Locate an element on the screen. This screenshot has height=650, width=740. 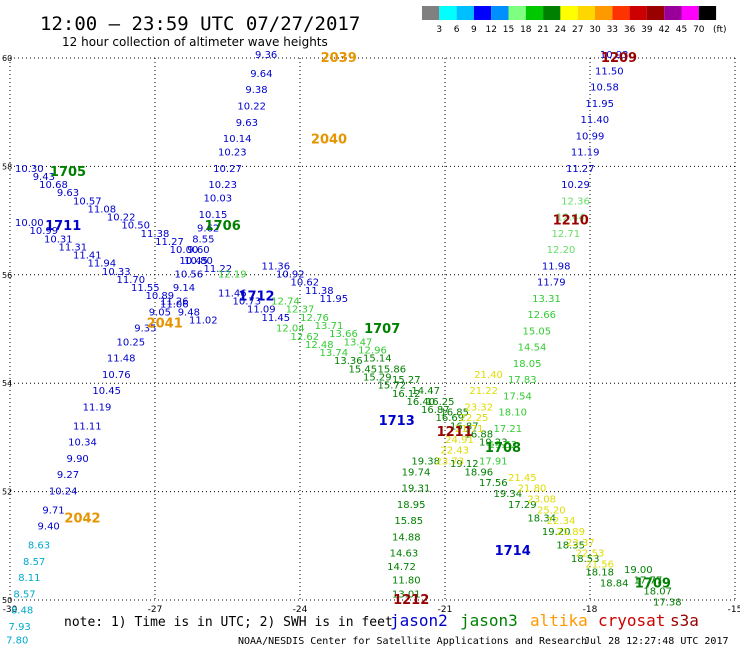
wave-height-label: 9.60 is located at coordinates (198, 250).